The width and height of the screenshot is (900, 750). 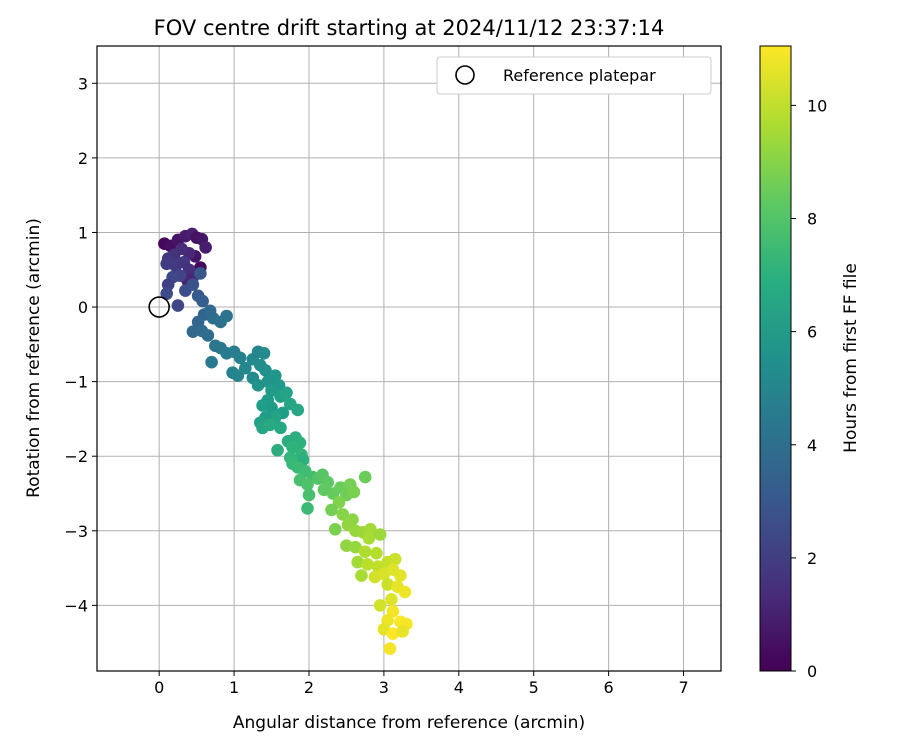 I want to click on colorbar-tick-label: 10, so click(x=817, y=105).